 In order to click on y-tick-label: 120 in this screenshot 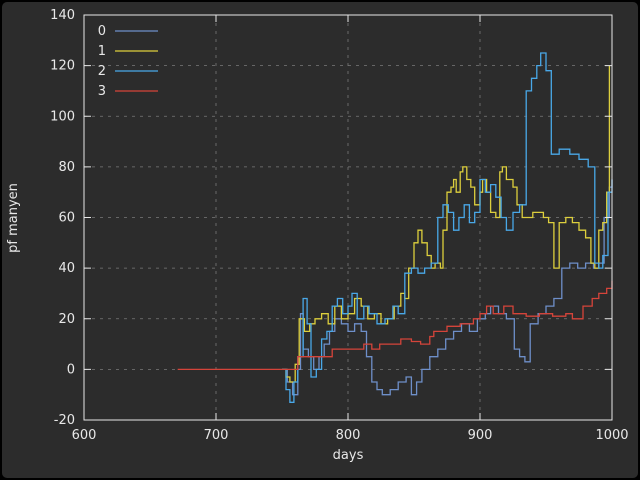, I will do `click(62, 66)`.